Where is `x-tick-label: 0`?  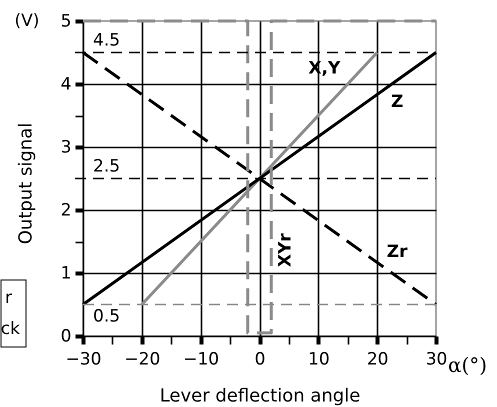 x-tick-label: 0 is located at coordinates (260, 360).